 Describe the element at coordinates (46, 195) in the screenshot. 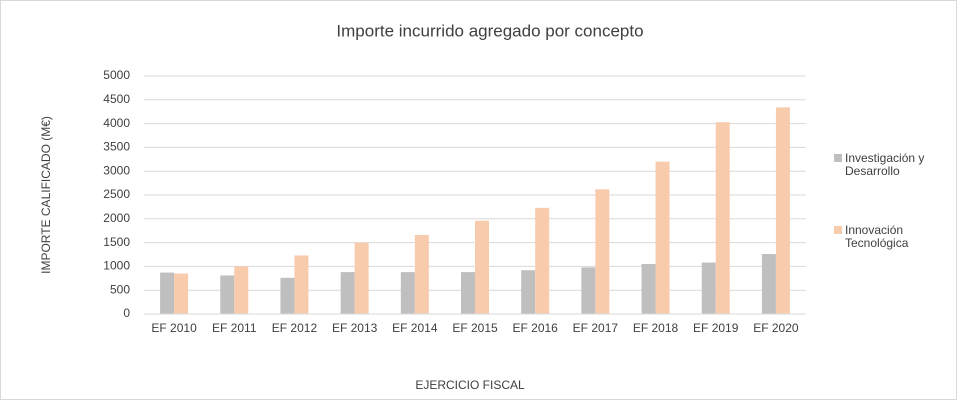

I see `y-axis-title: IMPORTE CALIFICADO (M€)` at that location.